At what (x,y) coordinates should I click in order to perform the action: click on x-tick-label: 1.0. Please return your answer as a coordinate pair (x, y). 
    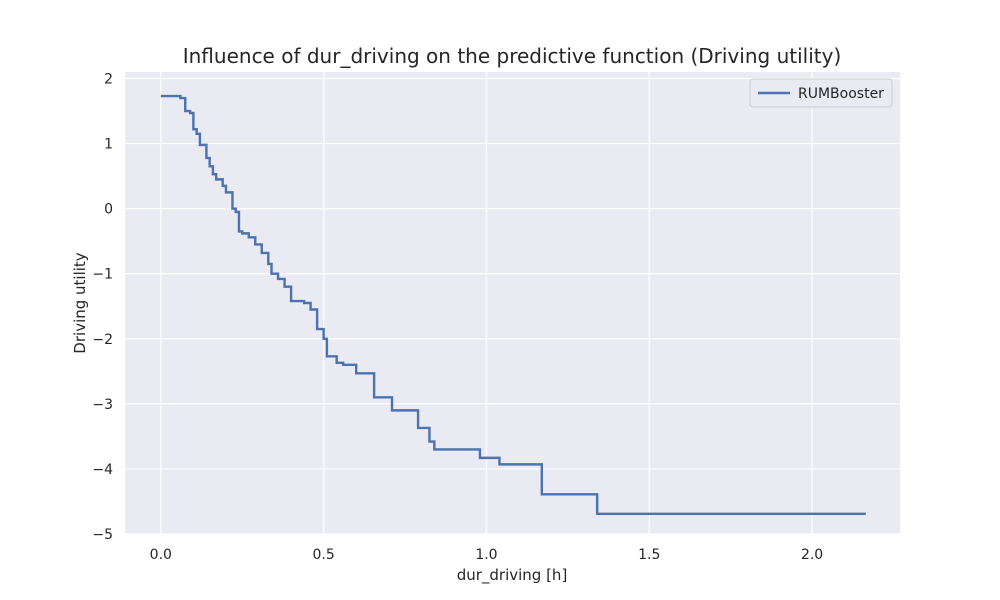
    Looking at the image, I should click on (486, 555).